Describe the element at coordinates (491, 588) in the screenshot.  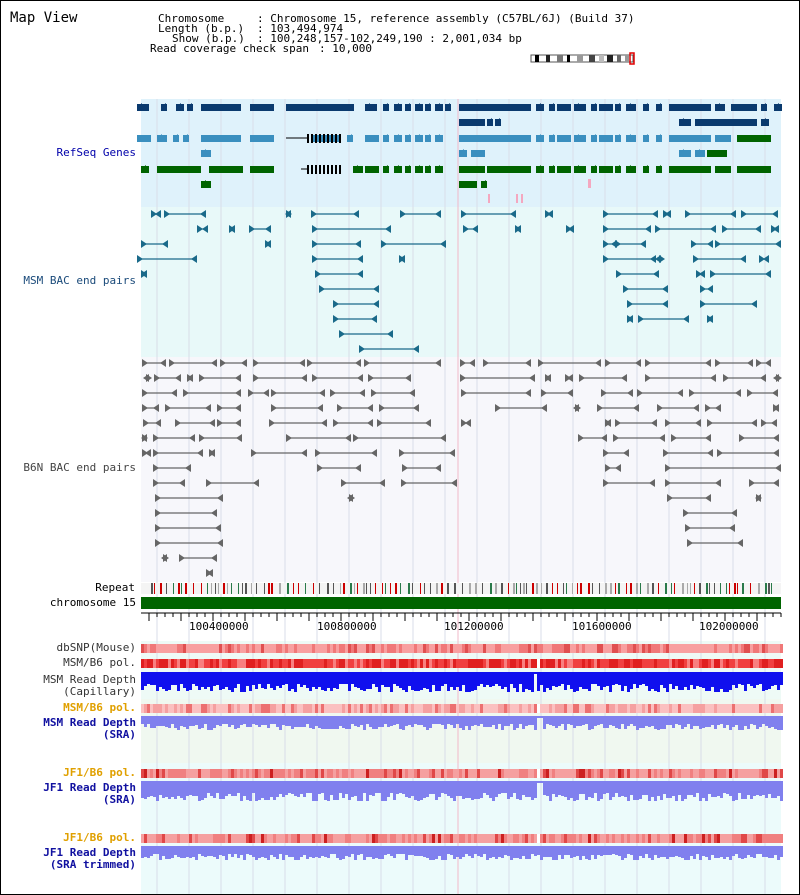
I see `repeat-element` at that location.